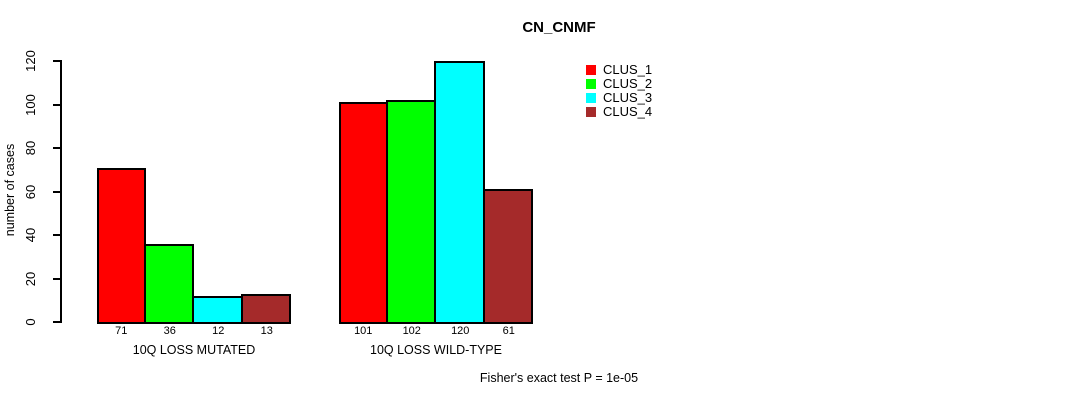 The height and width of the screenshot is (400, 1090). I want to click on group-label: 10Q LOSS MUTATED, so click(194, 350).